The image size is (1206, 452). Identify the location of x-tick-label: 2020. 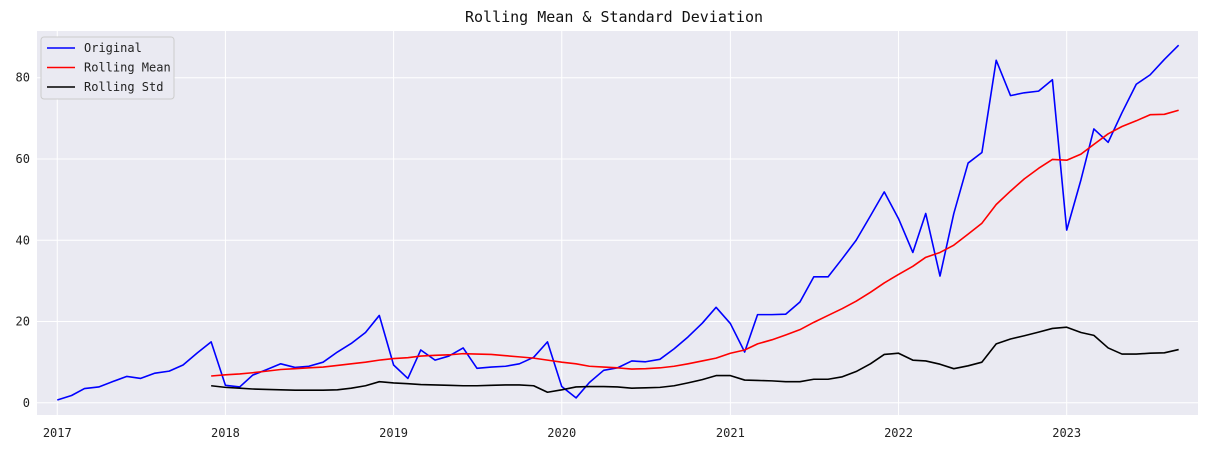
(561, 433).